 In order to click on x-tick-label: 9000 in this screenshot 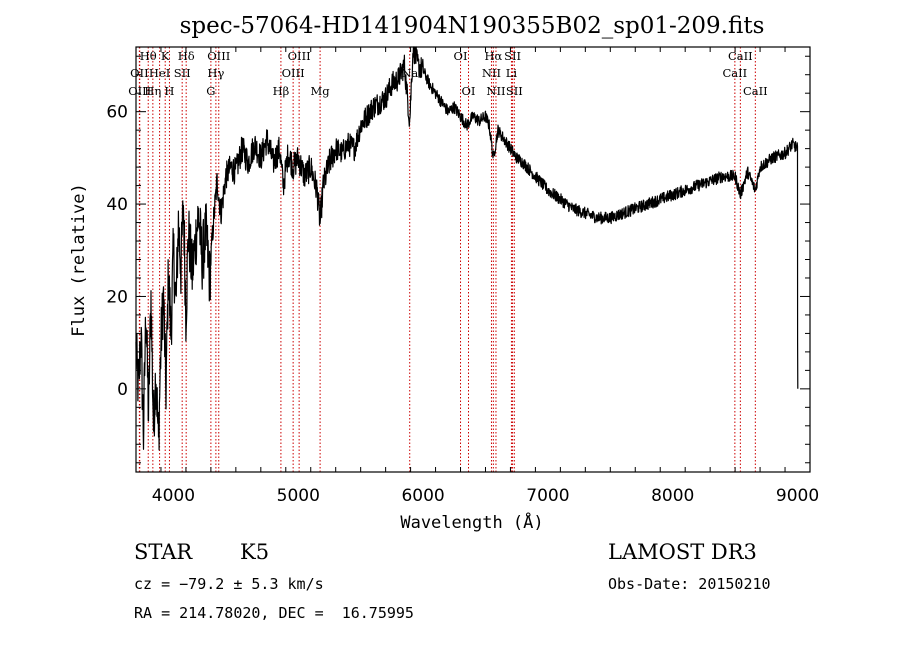, I will do `click(797, 496)`.